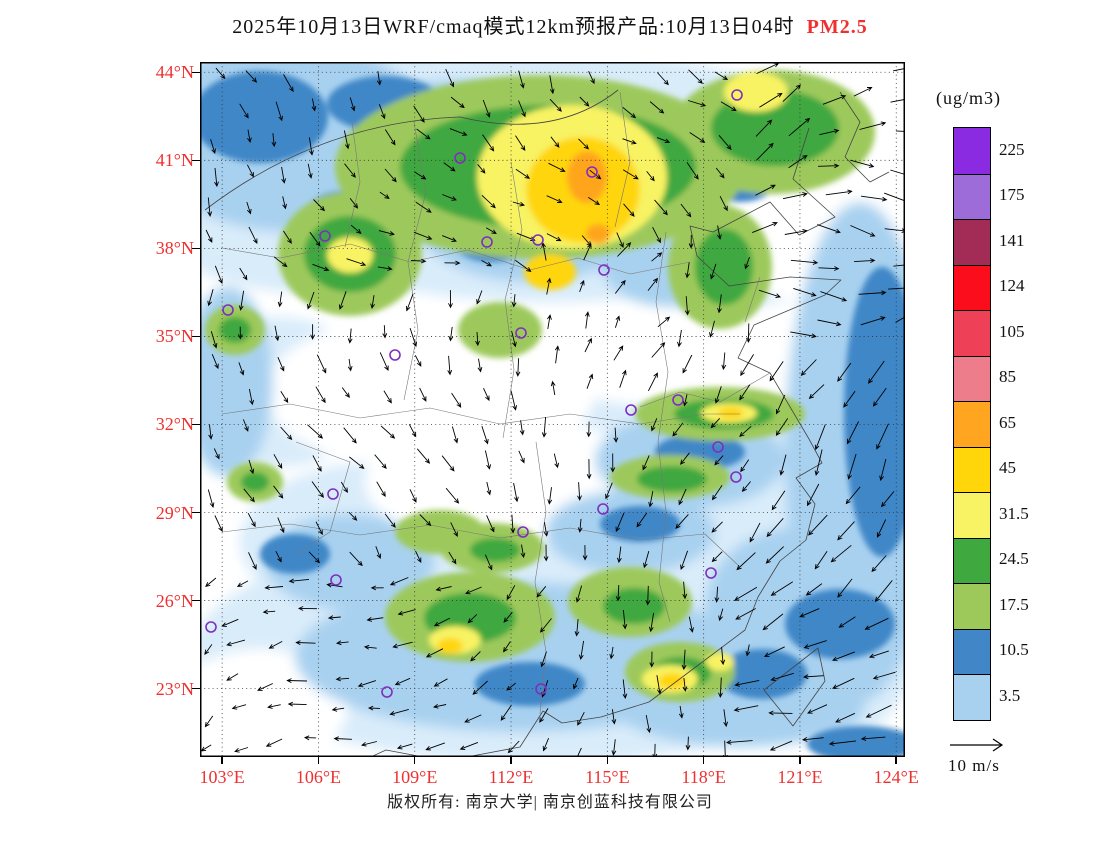  I want to click on lon-label-118: 118°E, so click(703, 777).